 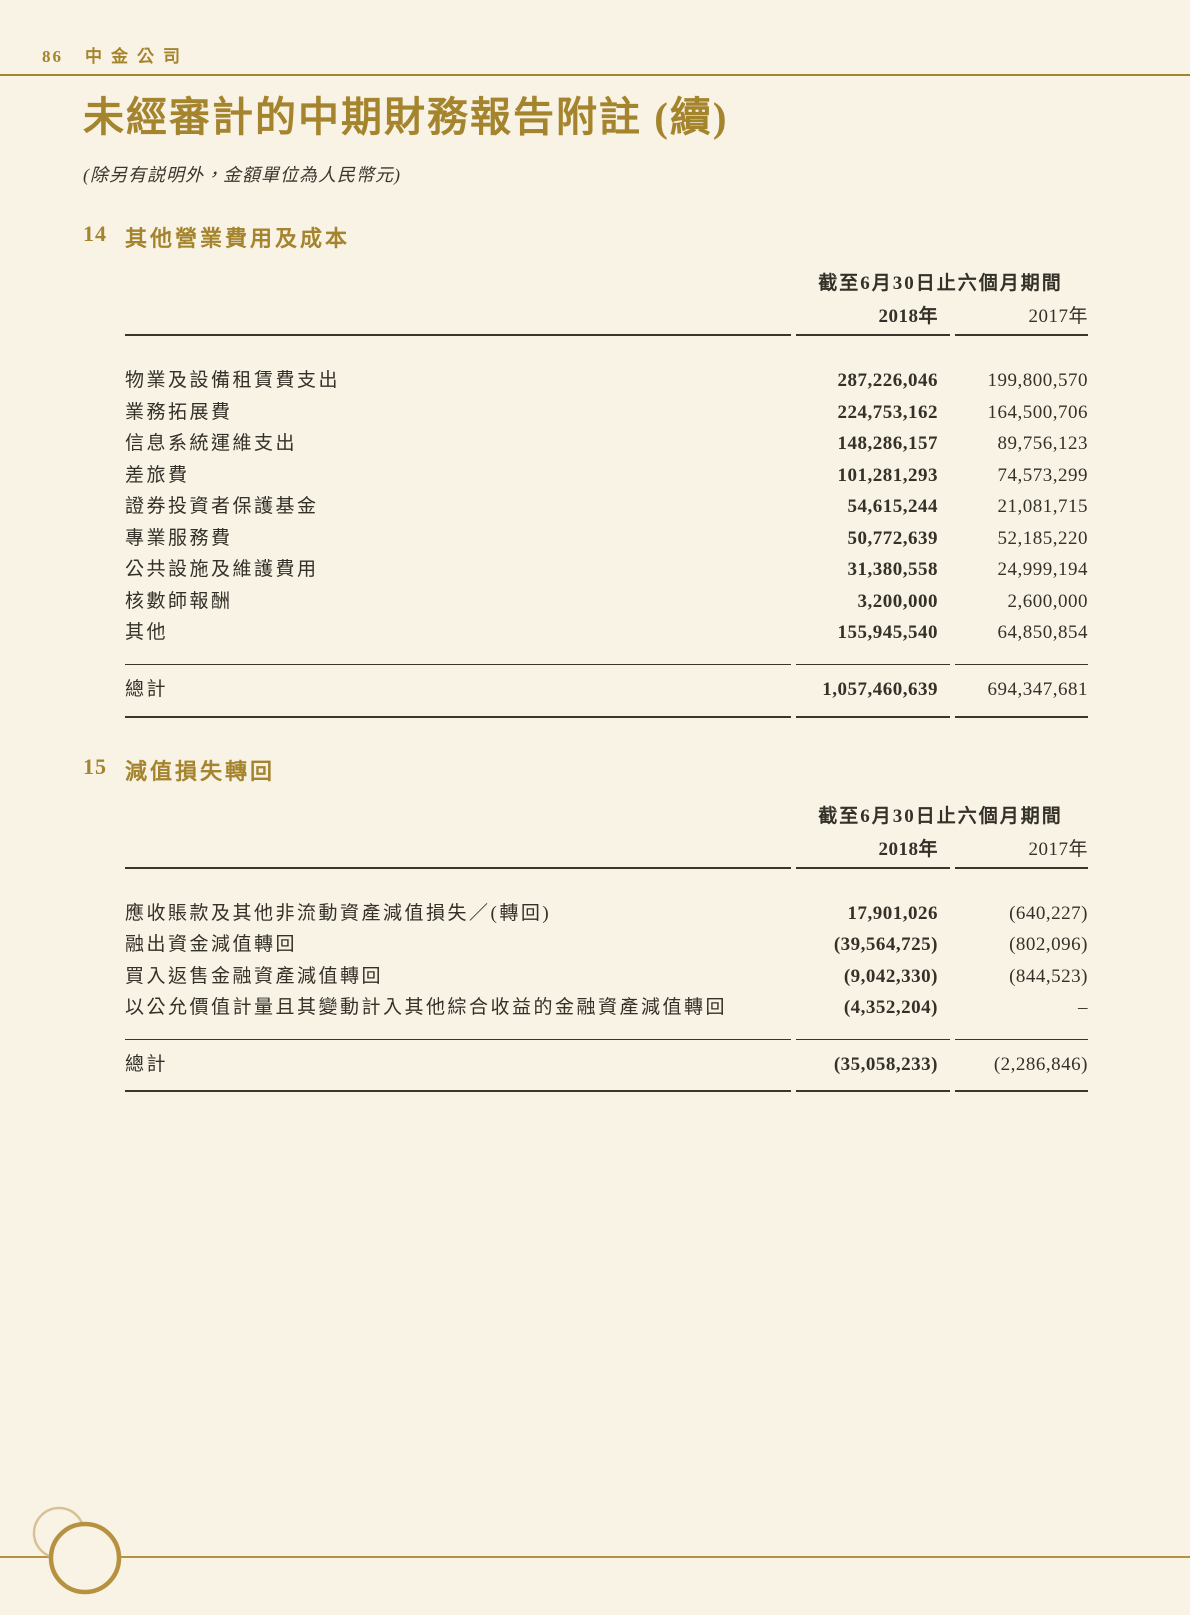 I want to click on table-row: 買入返售金融資產減值轉回 (9,042,330) (844,523), so click(x=606, y=977).